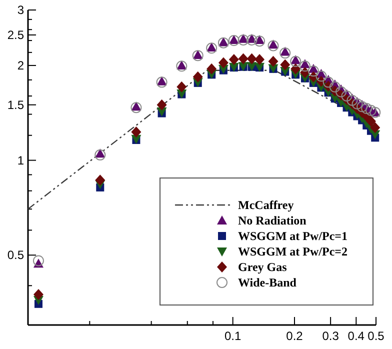 The width and height of the screenshot is (392, 349). Describe the element at coordinates (20, 160) in the screenshot. I see `y-tick-label: 1` at that location.